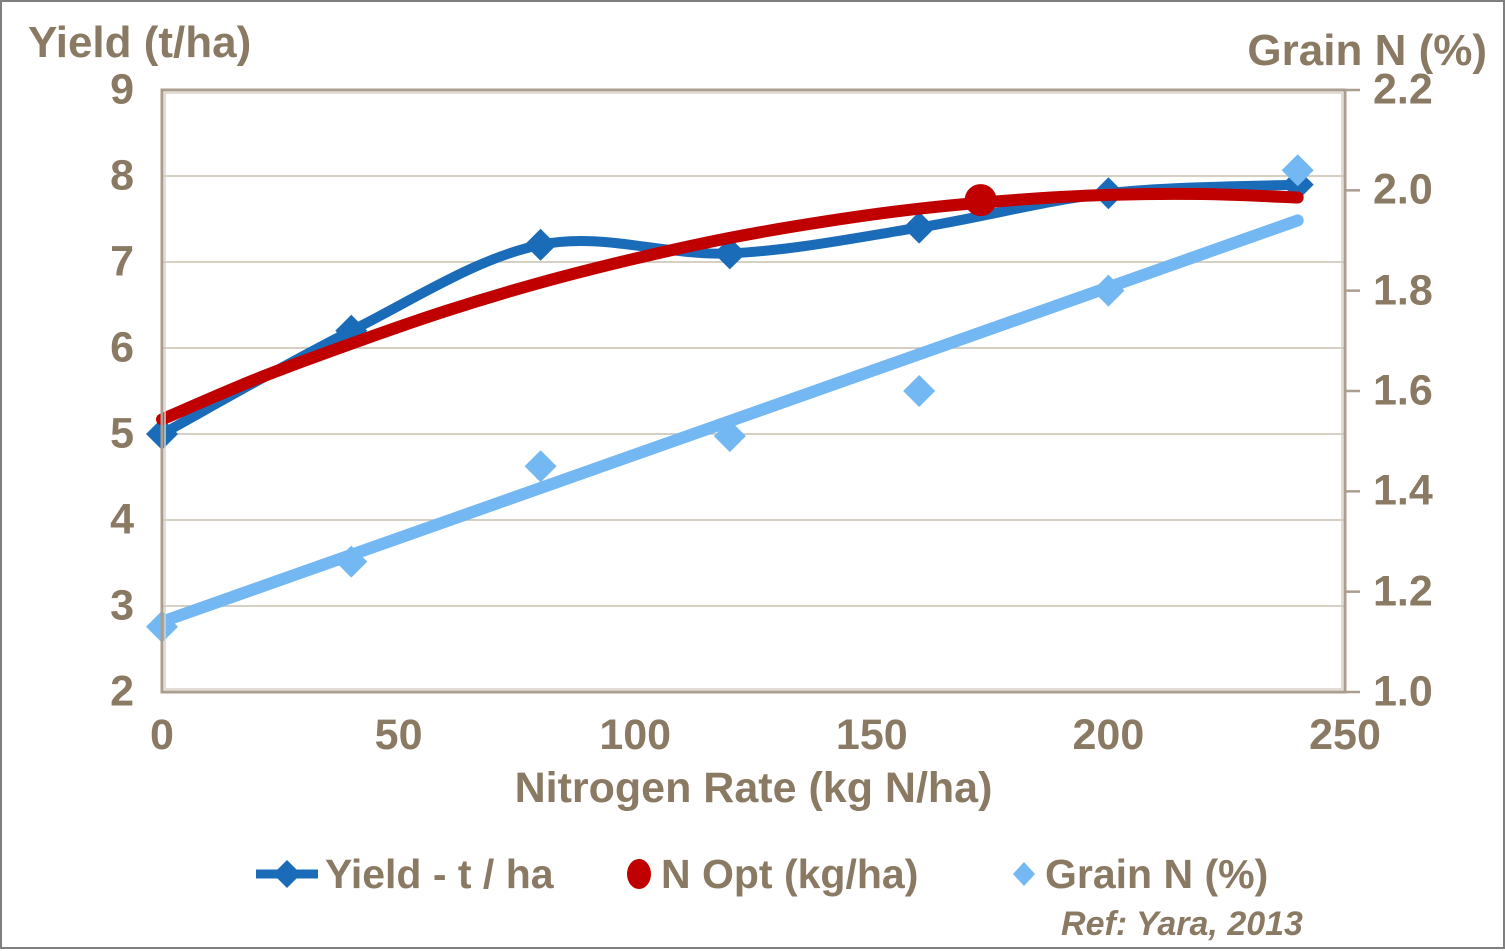 The height and width of the screenshot is (951, 1505). Describe the element at coordinates (398, 735) in the screenshot. I see `x-tick-50: 50` at that location.